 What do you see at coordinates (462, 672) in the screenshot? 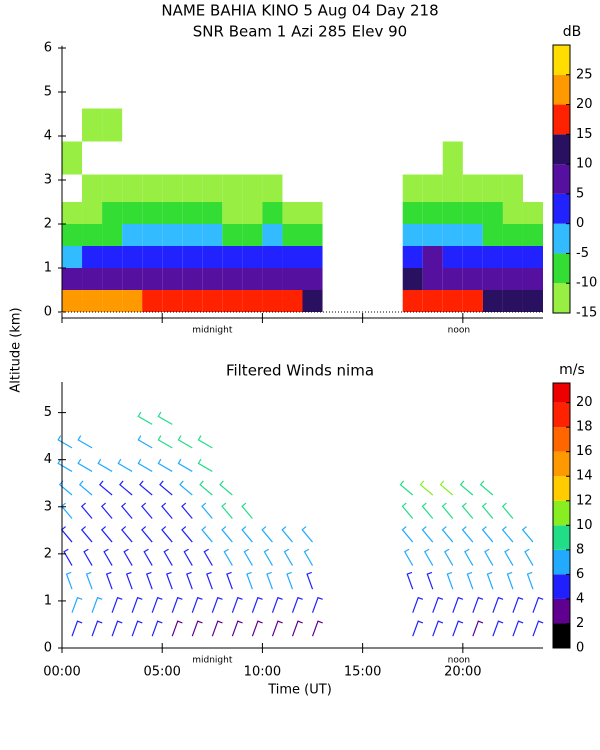
I see `x-tick-label: 20:00` at bounding box center [462, 672].